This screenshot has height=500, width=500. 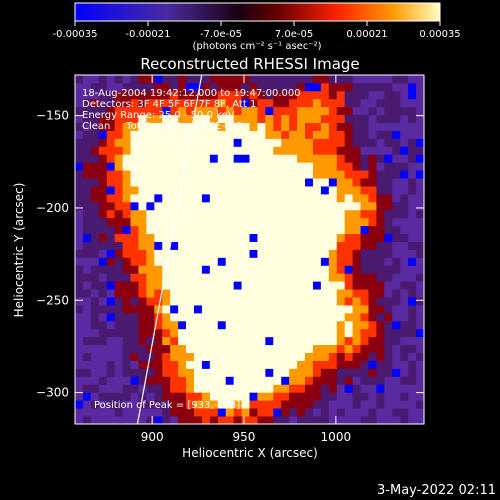 What do you see at coordinates (158, 115) in the screenshot?
I see `annotation-energy: Energy Range: 25.0 - 50.0 keV` at bounding box center [158, 115].